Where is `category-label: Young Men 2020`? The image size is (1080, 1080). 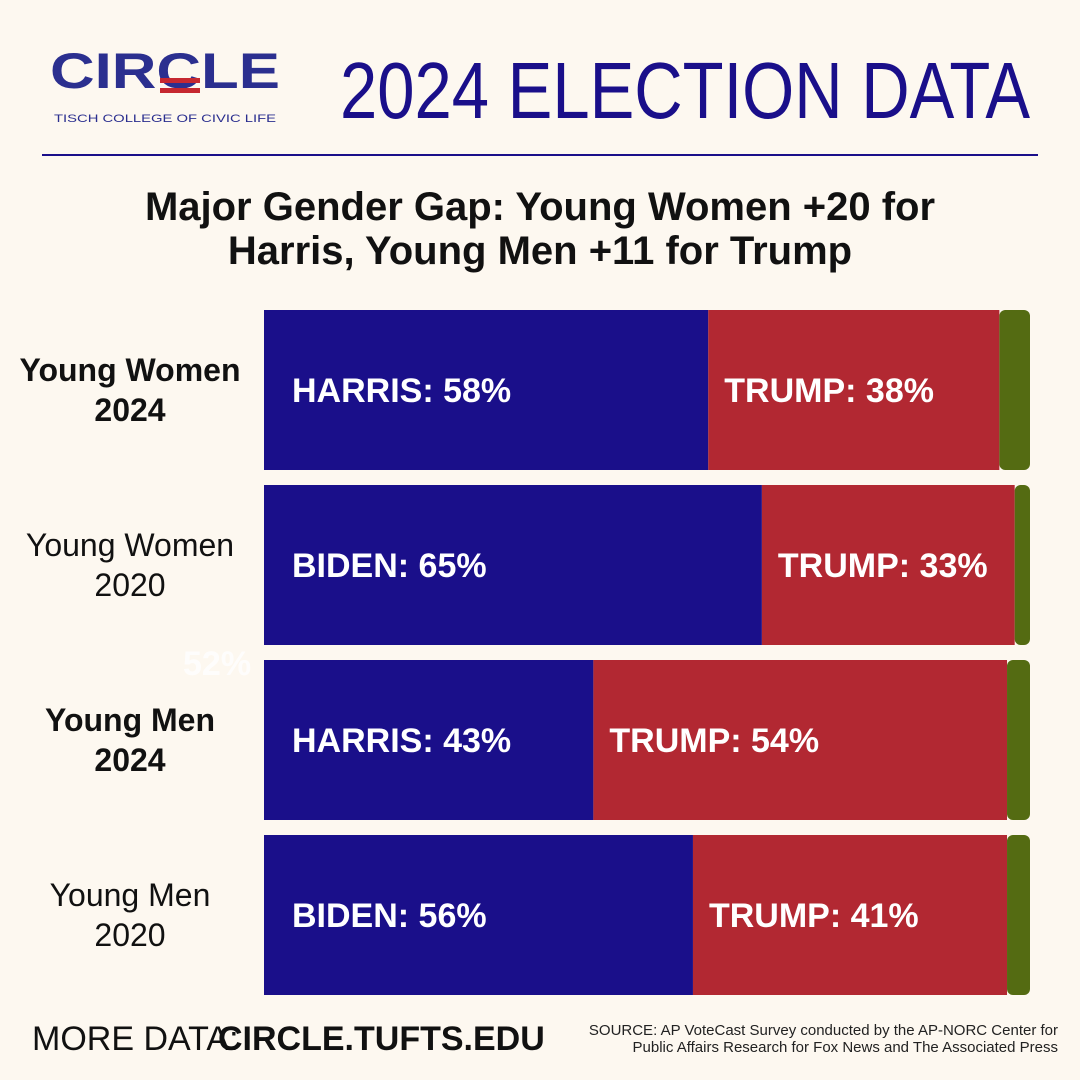 category-label: Young Men 2020 is located at coordinates (130, 915).